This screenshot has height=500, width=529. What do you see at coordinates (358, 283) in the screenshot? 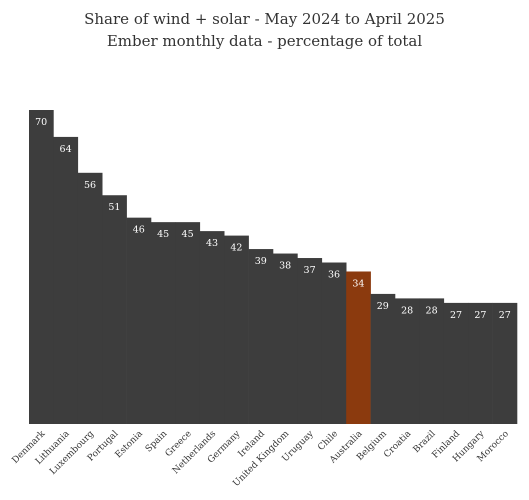
I see `bar-value-label: 34` at bounding box center [358, 283].